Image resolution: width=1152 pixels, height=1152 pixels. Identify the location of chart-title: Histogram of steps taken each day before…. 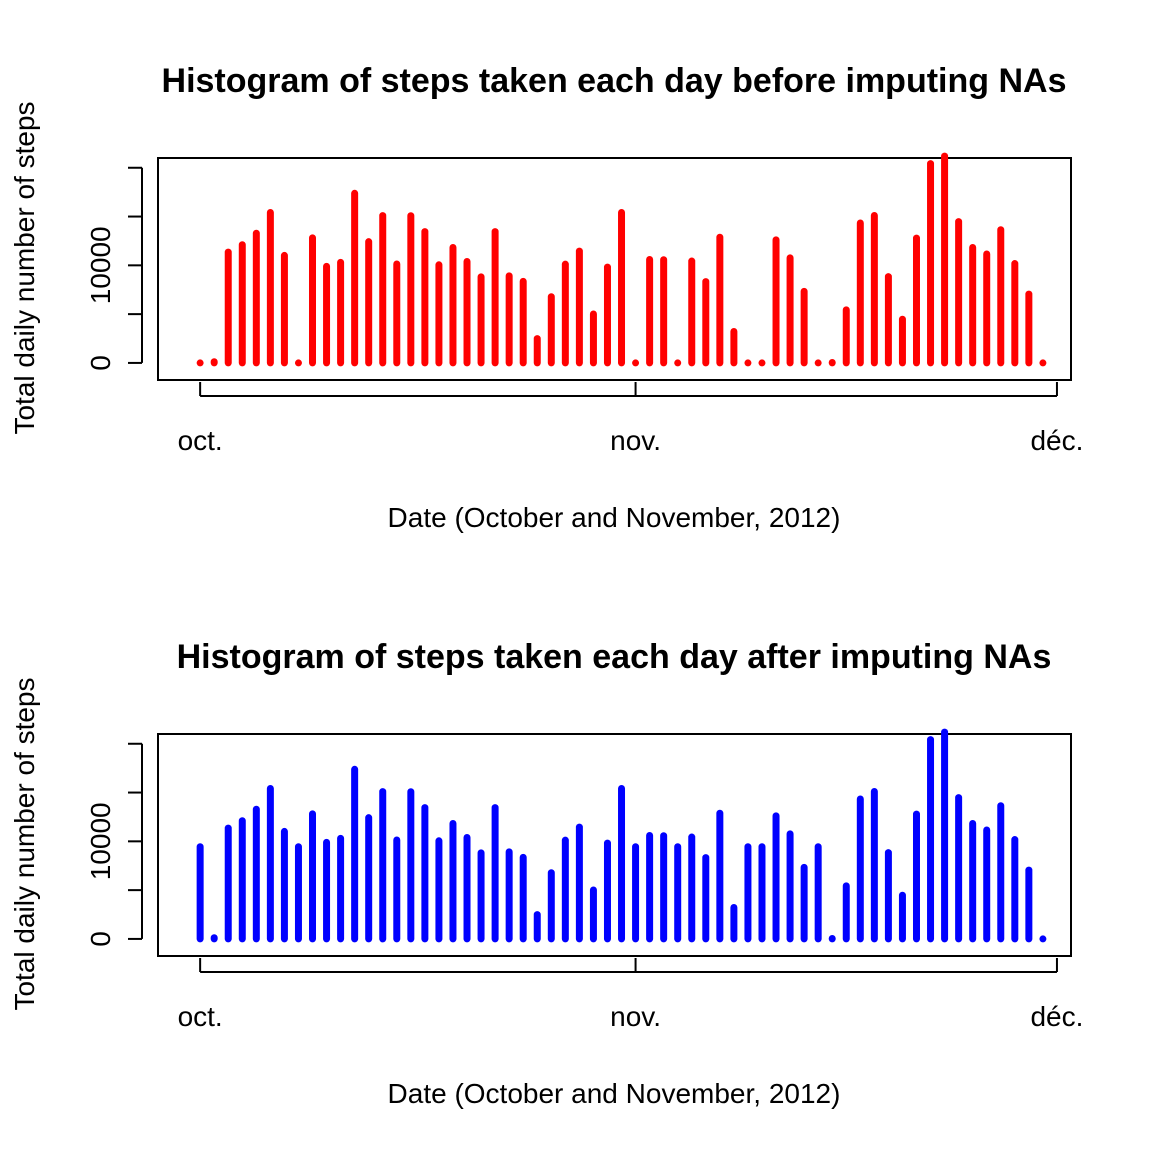
(614, 81).